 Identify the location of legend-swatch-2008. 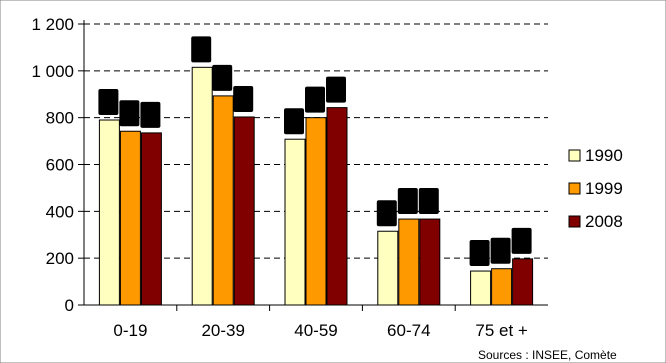
(574, 221).